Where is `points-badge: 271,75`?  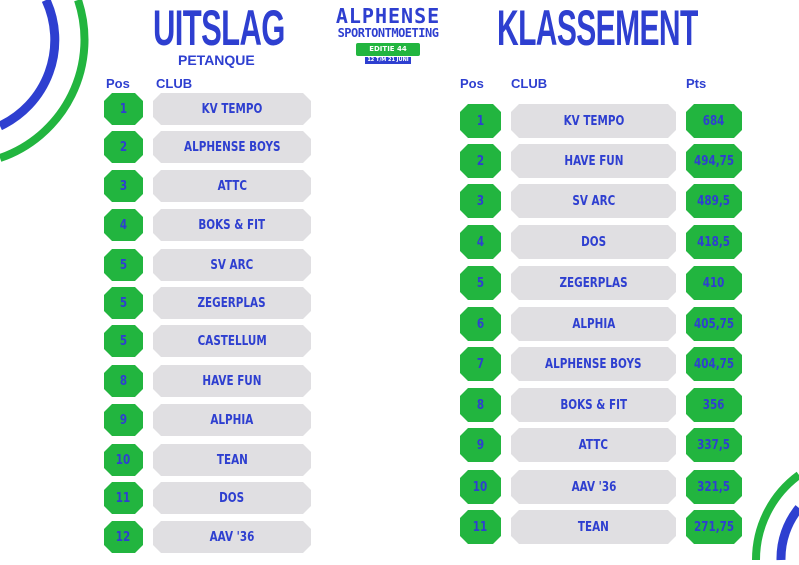 points-badge: 271,75 is located at coordinates (714, 527).